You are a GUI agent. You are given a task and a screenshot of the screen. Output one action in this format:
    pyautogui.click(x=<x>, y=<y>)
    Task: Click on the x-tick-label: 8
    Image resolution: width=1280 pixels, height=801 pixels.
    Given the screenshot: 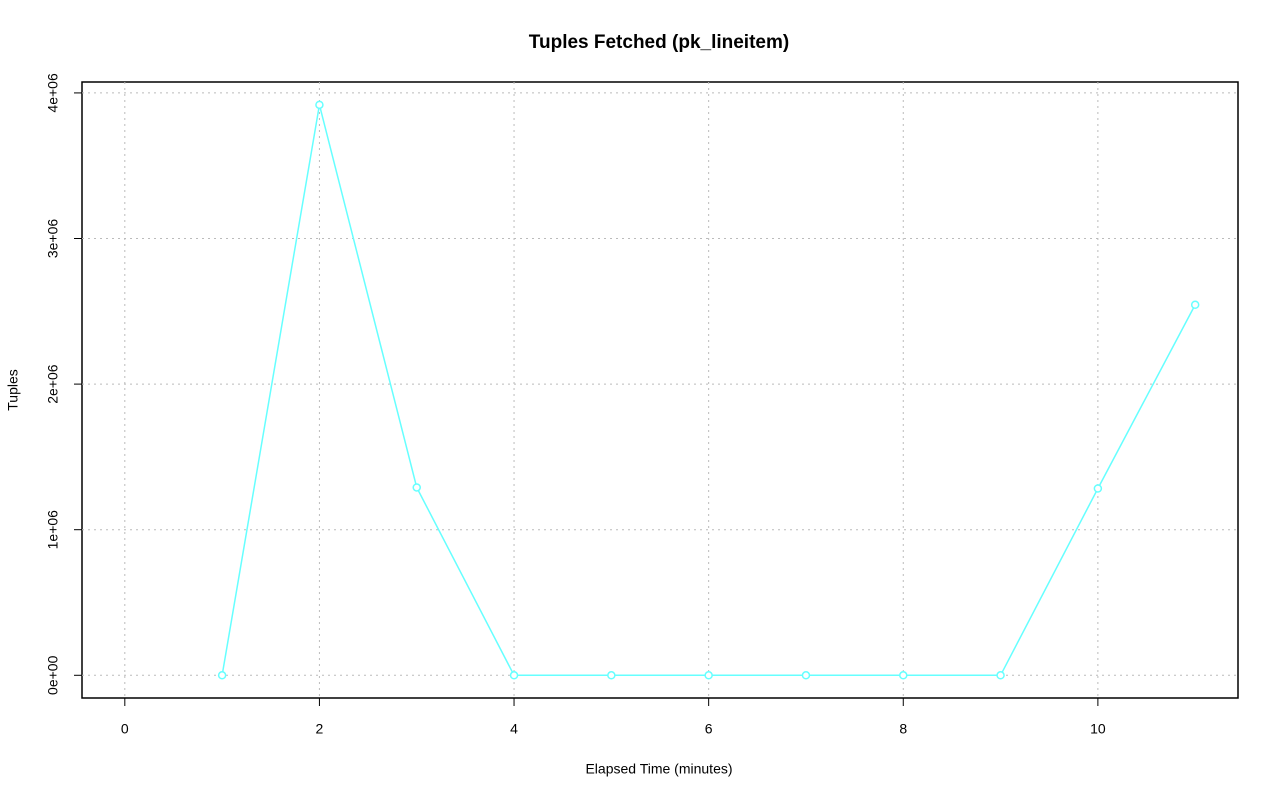 What is the action you would take?
    pyautogui.click(x=903, y=729)
    